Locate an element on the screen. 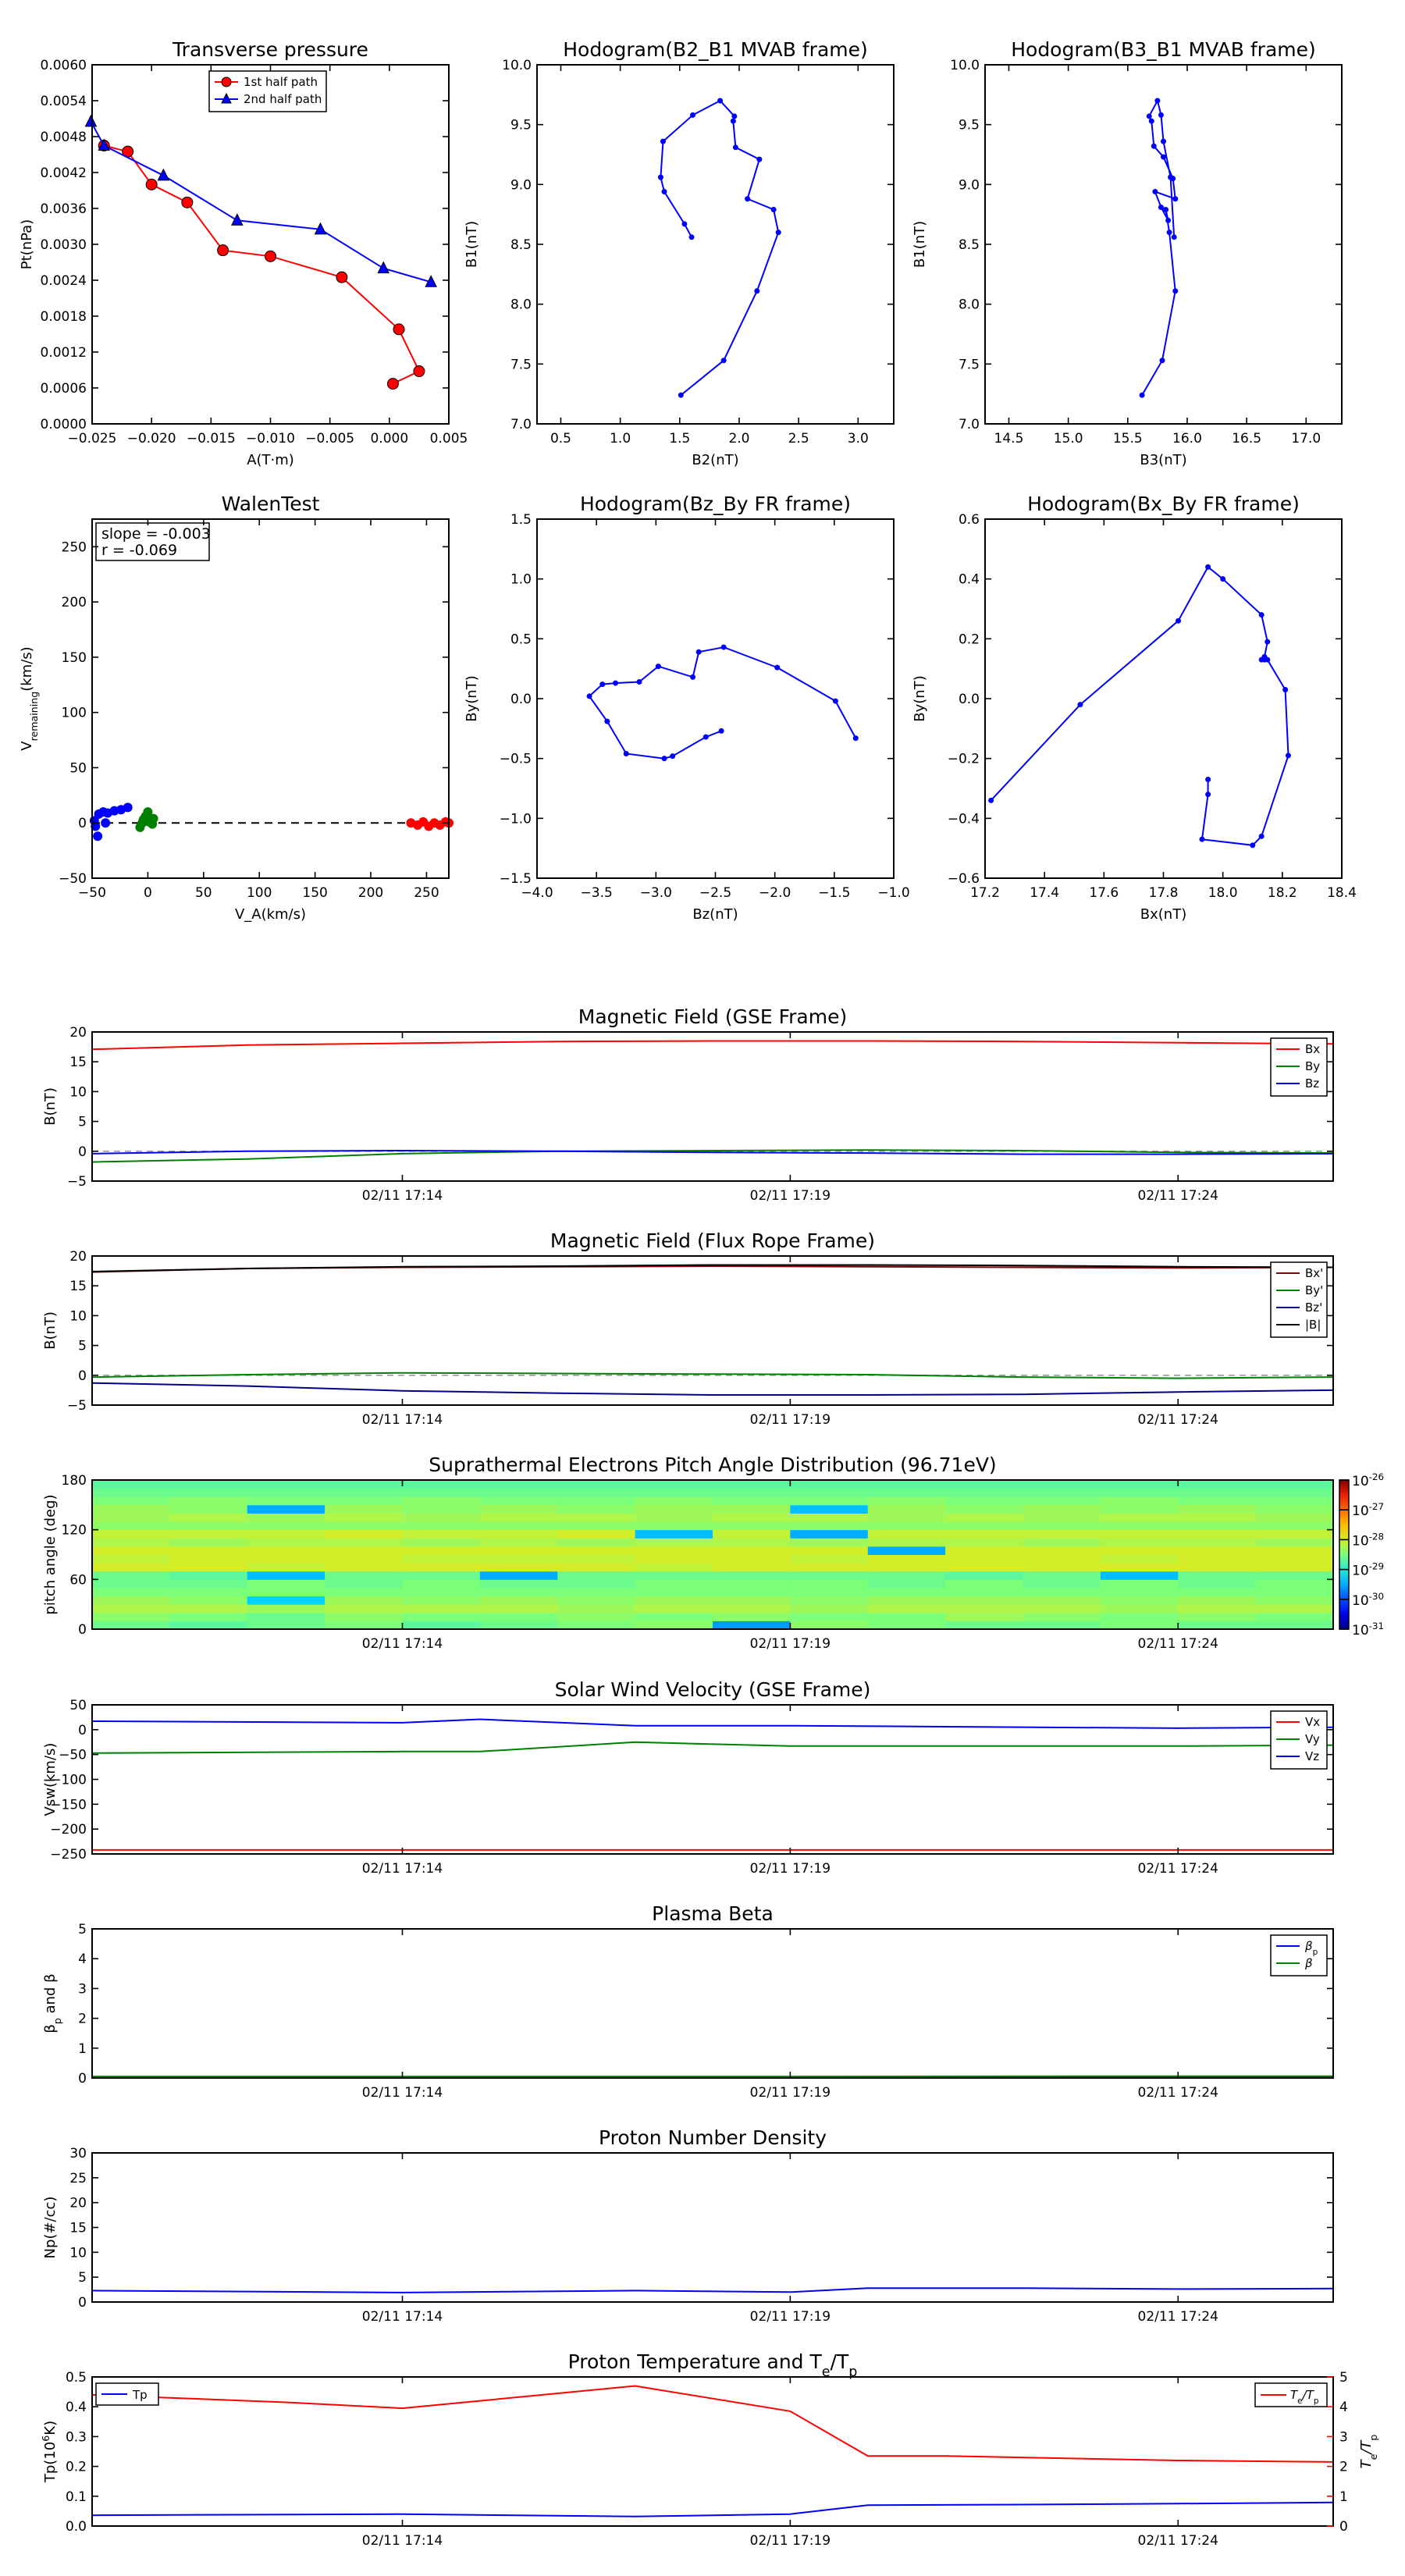  x-tick-label: 02/11 17:24 is located at coordinates (1178, 1869).